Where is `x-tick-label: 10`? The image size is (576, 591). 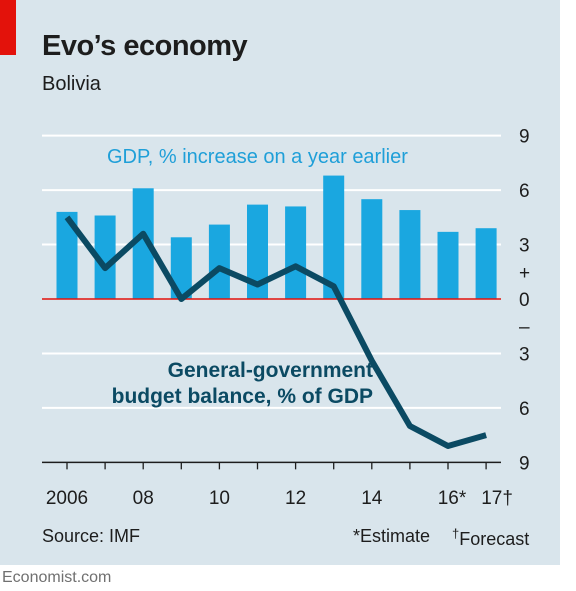
x-tick-label: 10 is located at coordinates (219, 498).